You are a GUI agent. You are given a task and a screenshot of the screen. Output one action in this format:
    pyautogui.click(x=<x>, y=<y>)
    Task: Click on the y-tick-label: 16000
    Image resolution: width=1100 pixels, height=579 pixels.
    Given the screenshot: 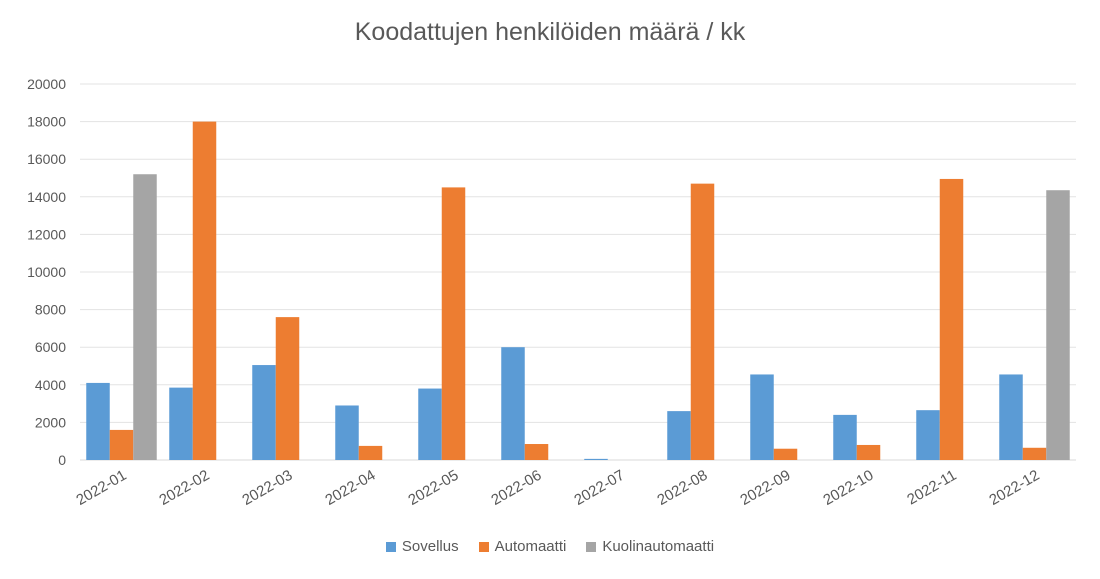 What is the action you would take?
    pyautogui.click(x=46, y=159)
    